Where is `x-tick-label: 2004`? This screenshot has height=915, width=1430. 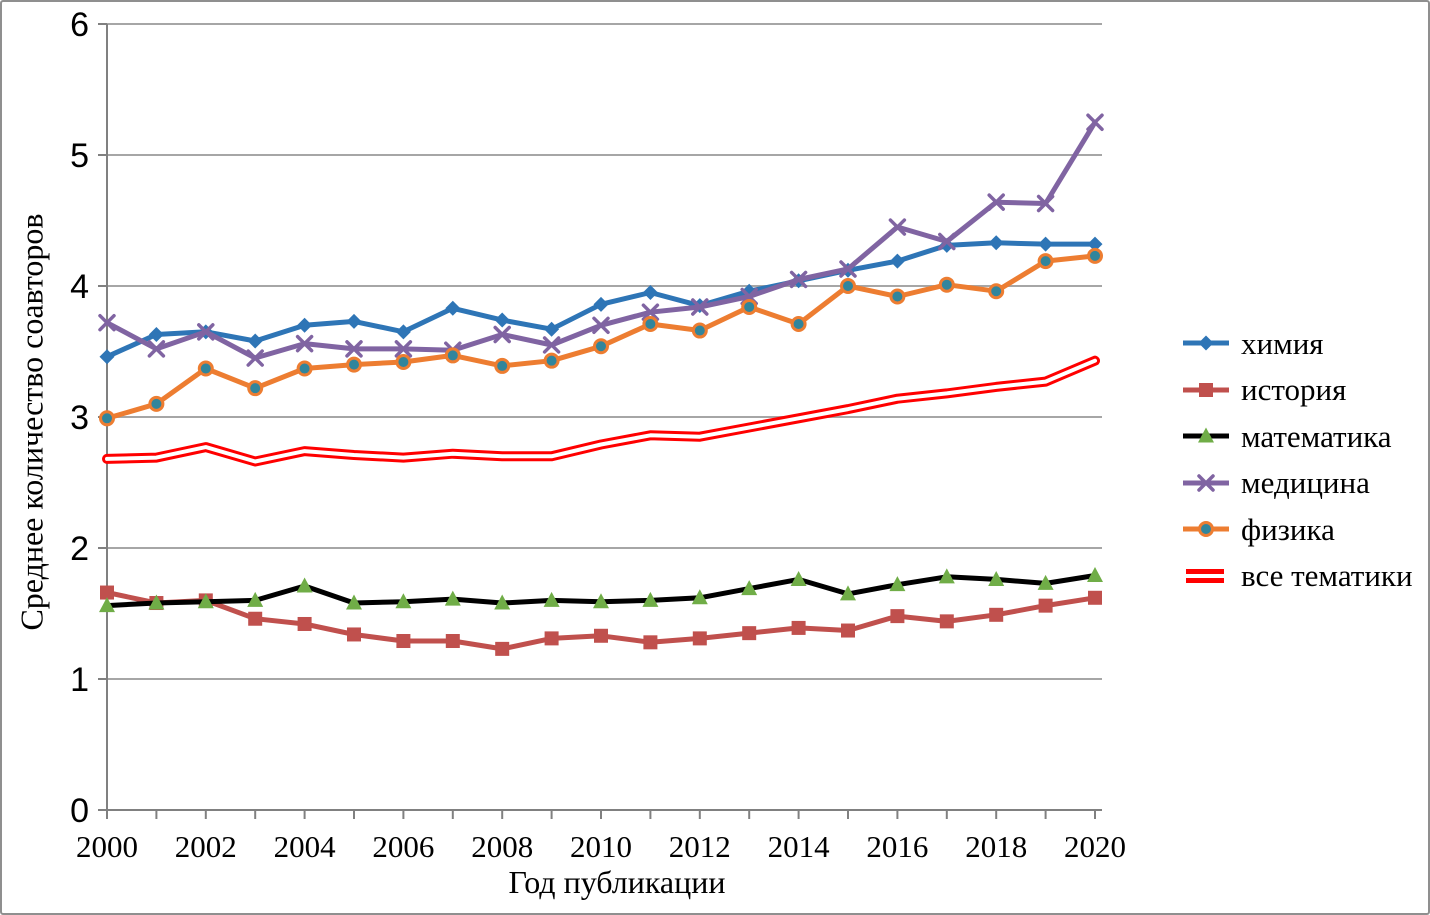
x-tick-label: 2004 is located at coordinates (305, 846).